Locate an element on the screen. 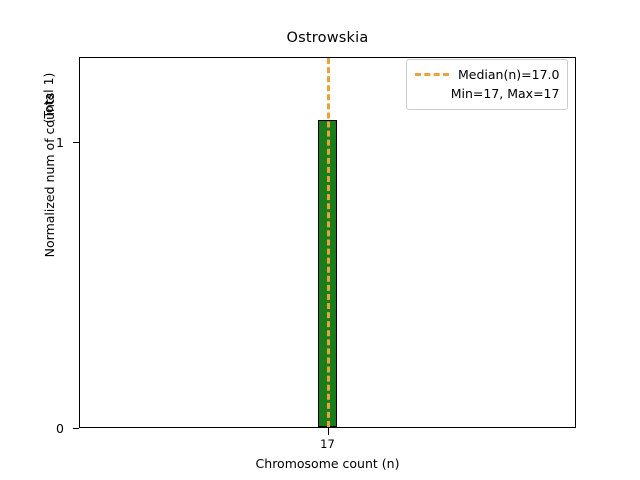 The image size is (640, 480). legend-item-median: Median(n)=17.0 is located at coordinates (487, 74).